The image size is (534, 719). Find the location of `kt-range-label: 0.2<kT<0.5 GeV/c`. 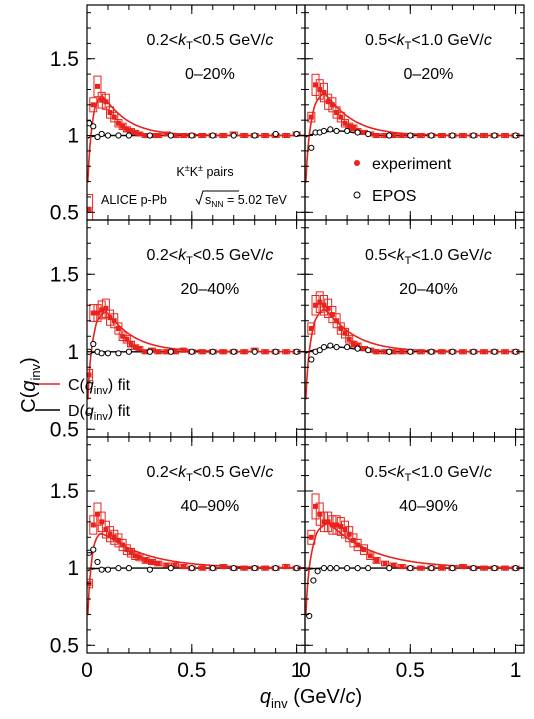

kt-range-label: 0.2<kT<0.5 GeV/c is located at coordinates (209, 42).